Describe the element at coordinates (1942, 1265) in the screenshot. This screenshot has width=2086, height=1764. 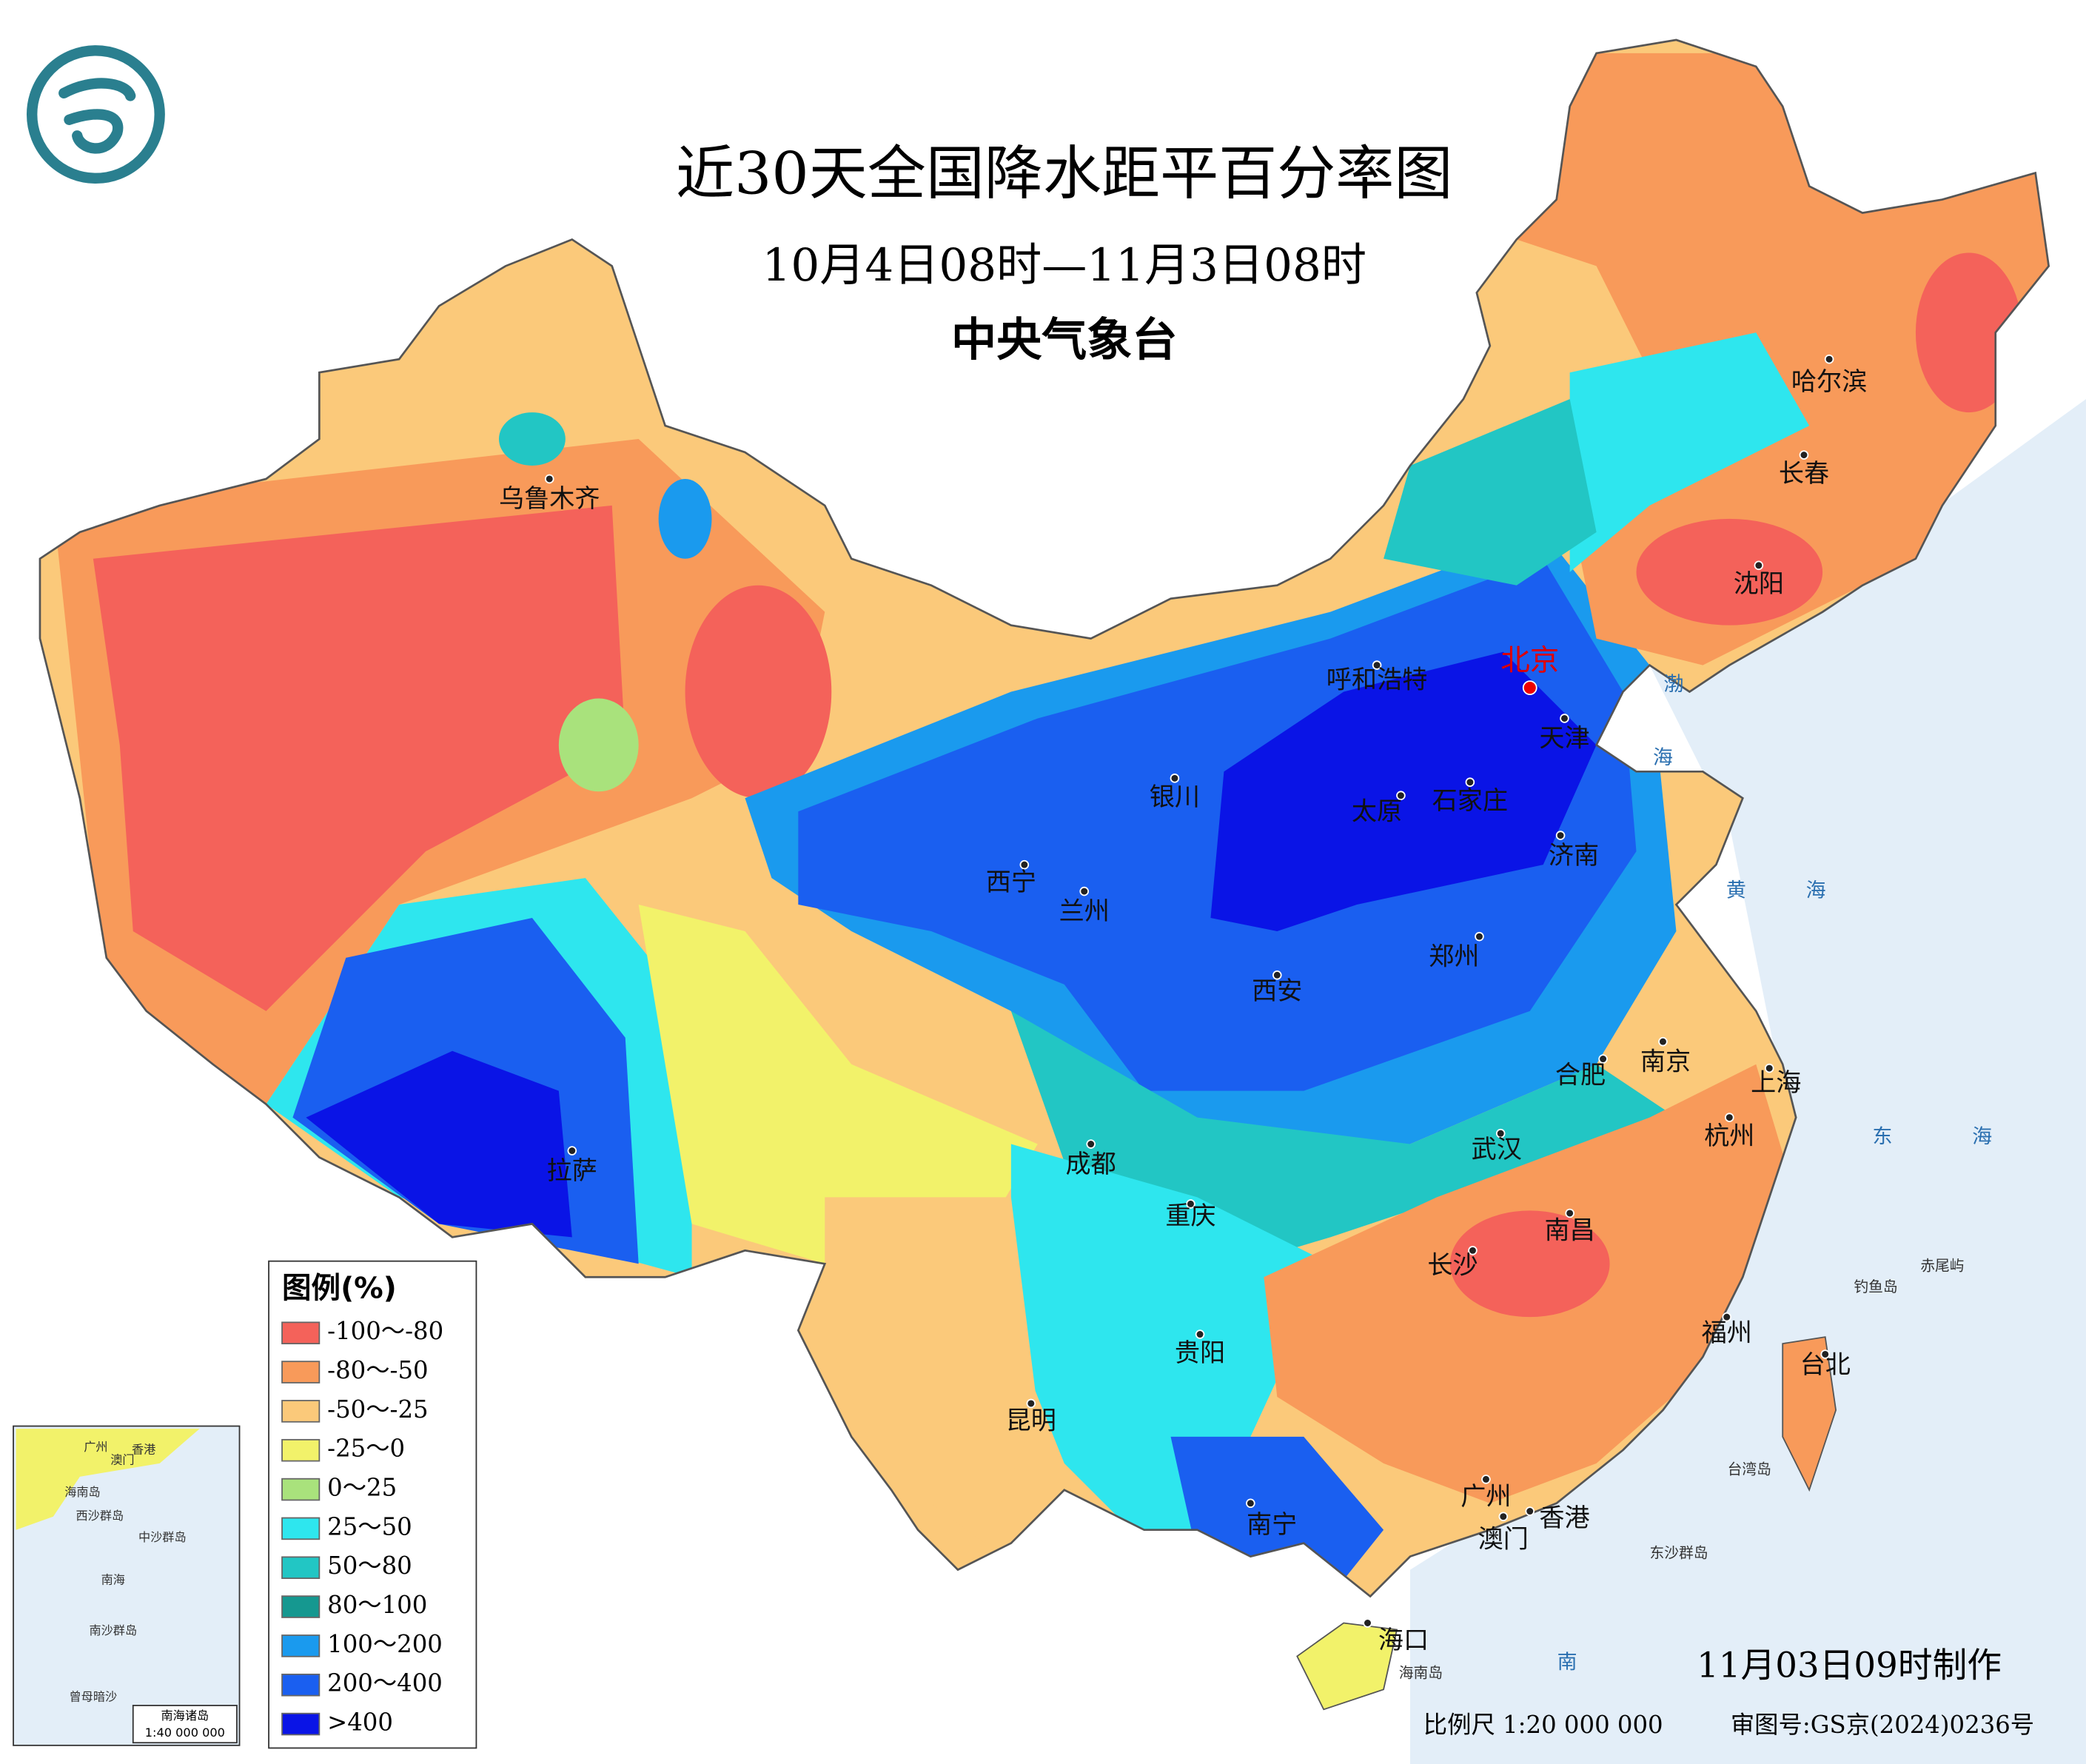
I see `island-label: 赤尾屿` at that location.